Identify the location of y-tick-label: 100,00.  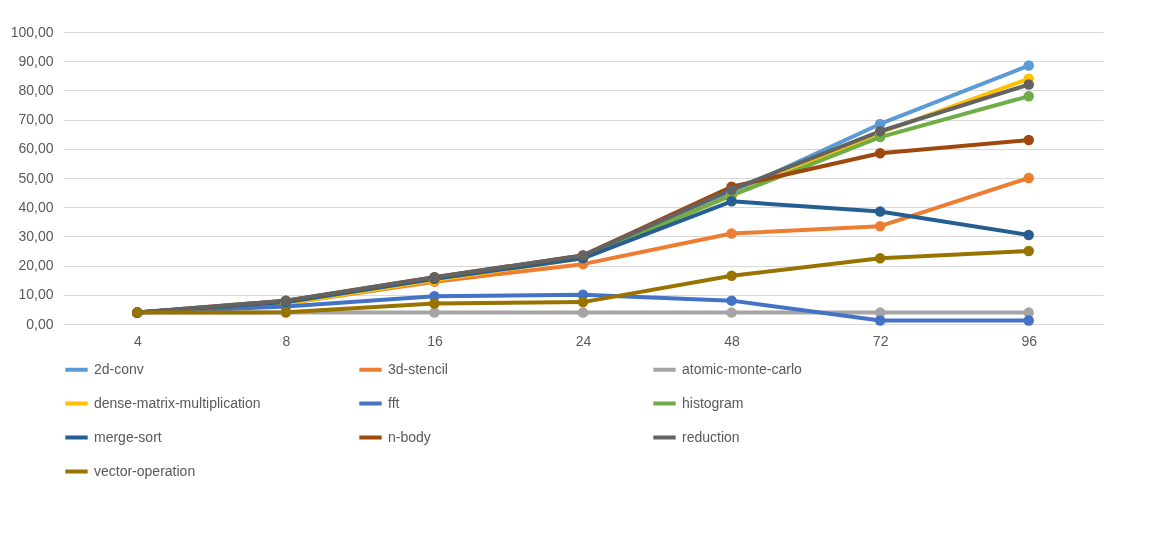
(32, 31).